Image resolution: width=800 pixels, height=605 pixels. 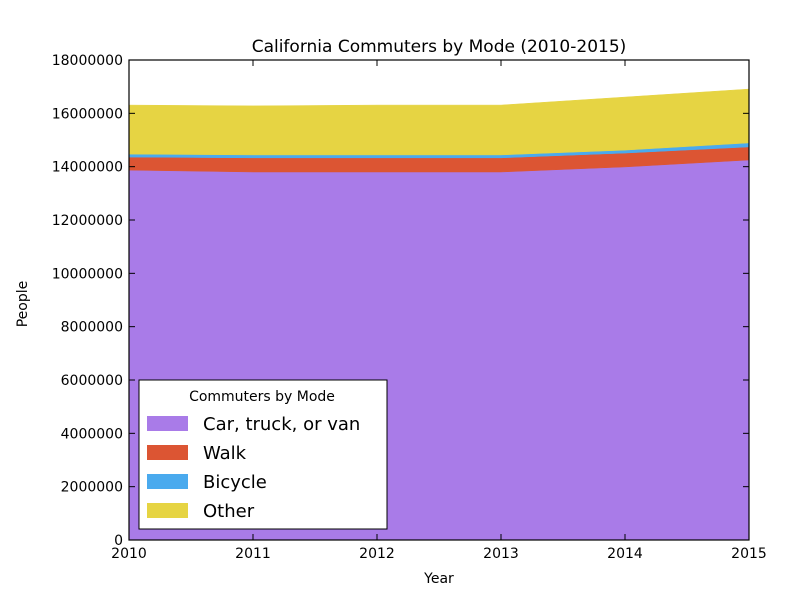 I want to click on y-tick-label: 12000000, so click(x=87, y=221).